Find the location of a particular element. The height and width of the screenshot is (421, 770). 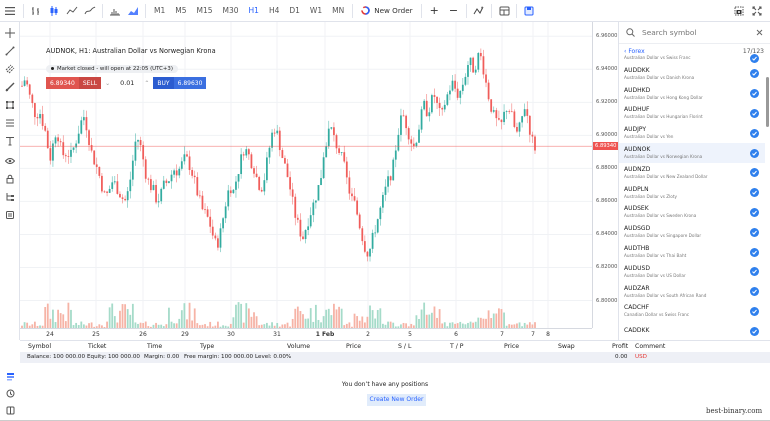

symbol-list-item: AUDPLN Australian Dollar vs Zloty is located at coordinates (692, 193).